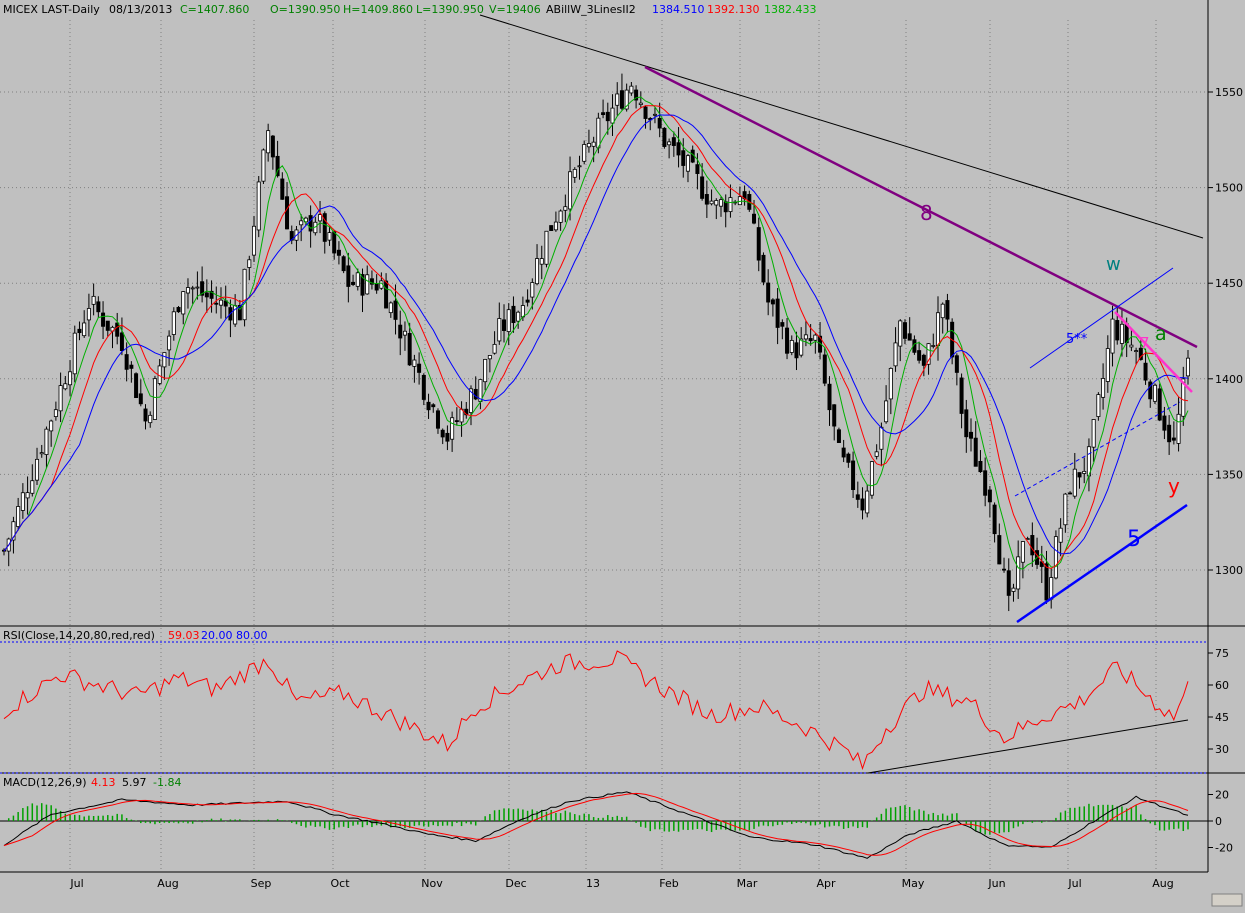 This screenshot has height=913, width=1245. Describe the element at coordinates (450, 9) in the screenshot. I see `header-low: L=1390.950` at that location.